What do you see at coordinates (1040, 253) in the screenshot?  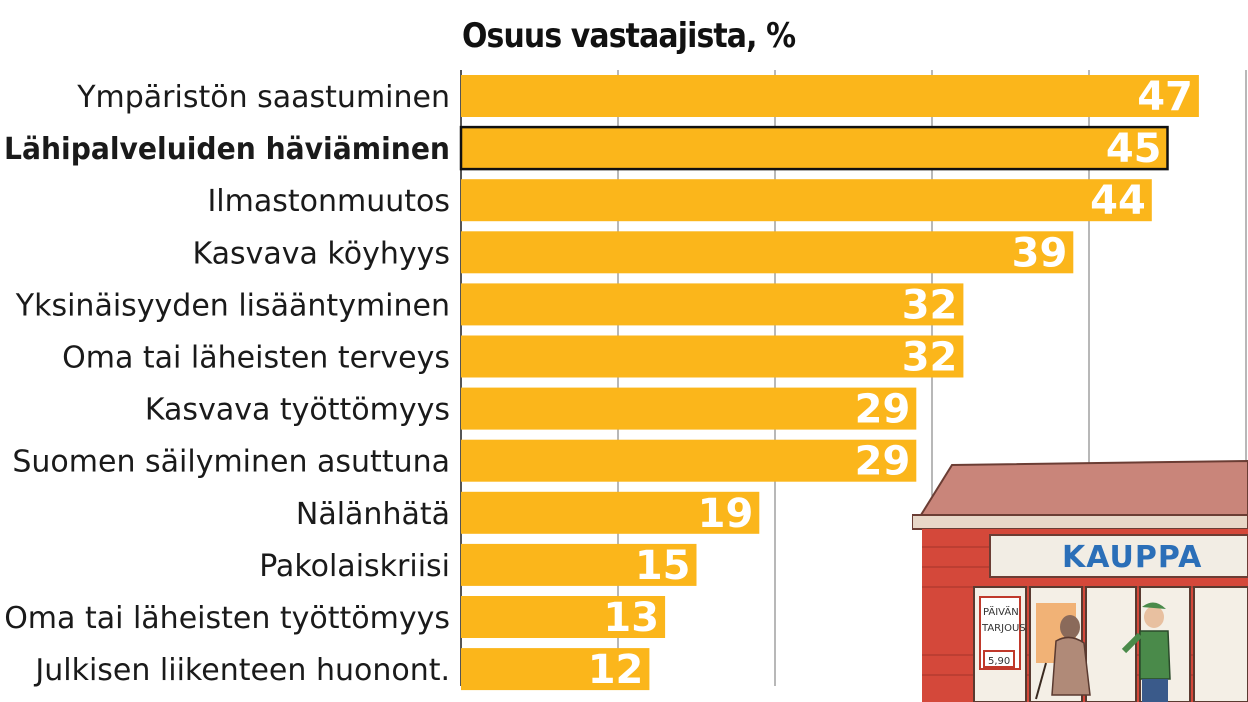 I see `value-label: 39` at bounding box center [1040, 253].